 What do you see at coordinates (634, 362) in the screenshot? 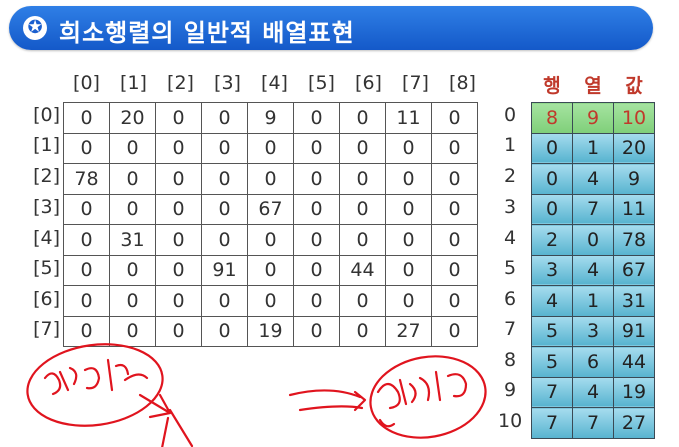
I see `triples-cell: 44` at bounding box center [634, 362].